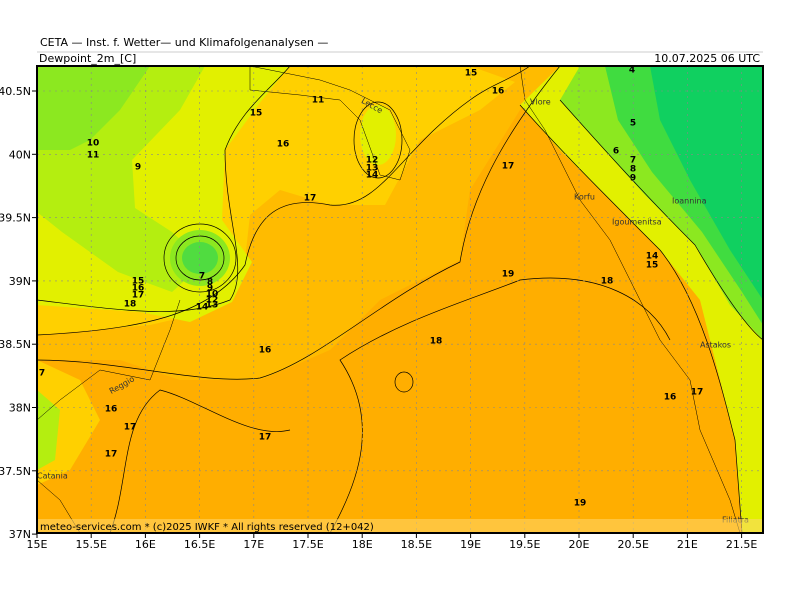  I want to click on footer-band, so click(400, 526).